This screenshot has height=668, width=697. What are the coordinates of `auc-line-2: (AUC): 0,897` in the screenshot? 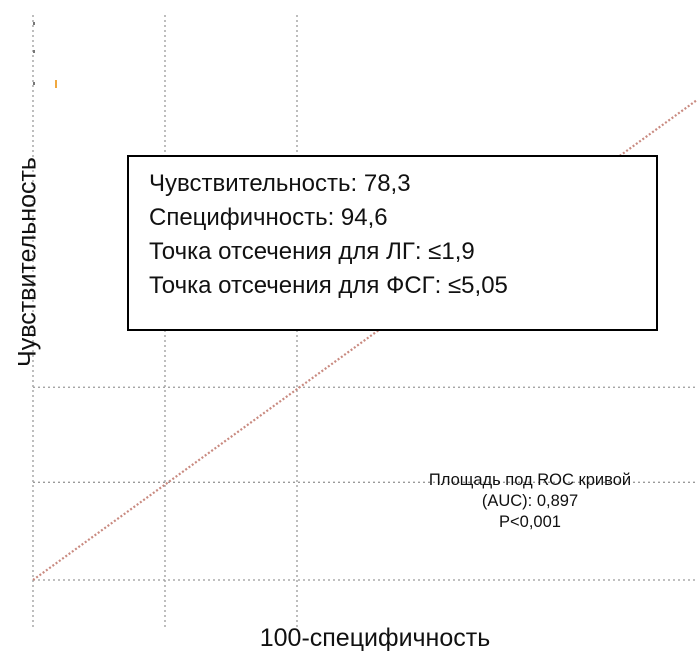 It's located at (530, 501).